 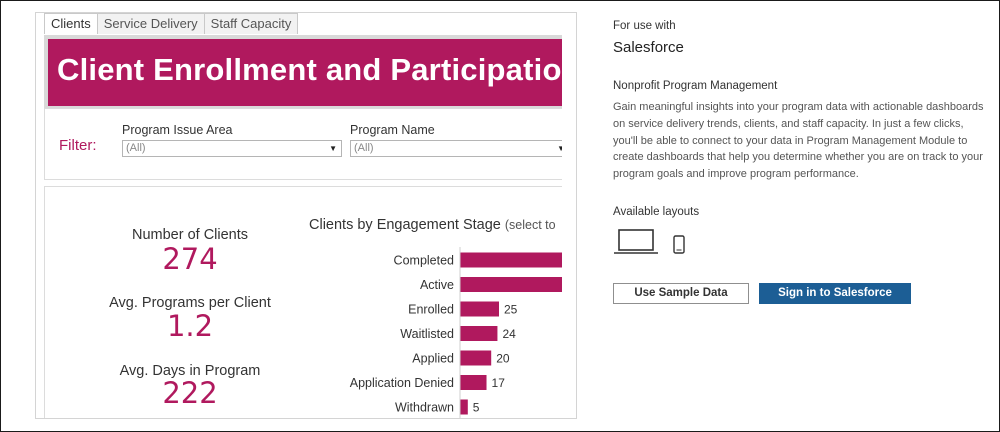 I want to click on available-layouts-label: Available layouts, so click(x=656, y=212).